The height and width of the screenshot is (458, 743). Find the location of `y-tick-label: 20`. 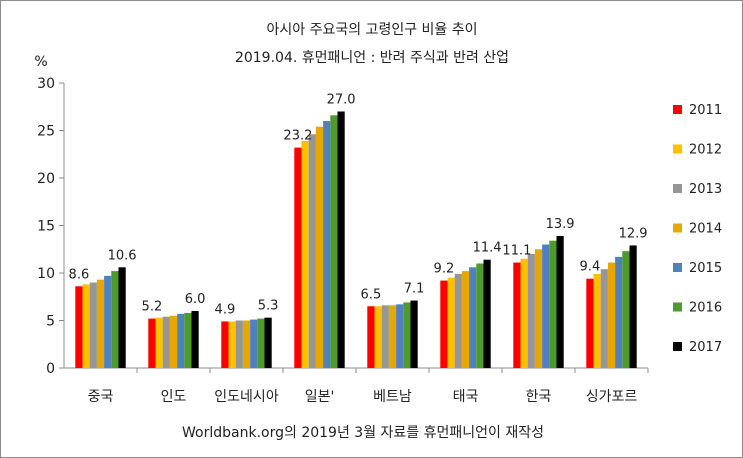

y-tick-label: 20 is located at coordinates (46, 179).